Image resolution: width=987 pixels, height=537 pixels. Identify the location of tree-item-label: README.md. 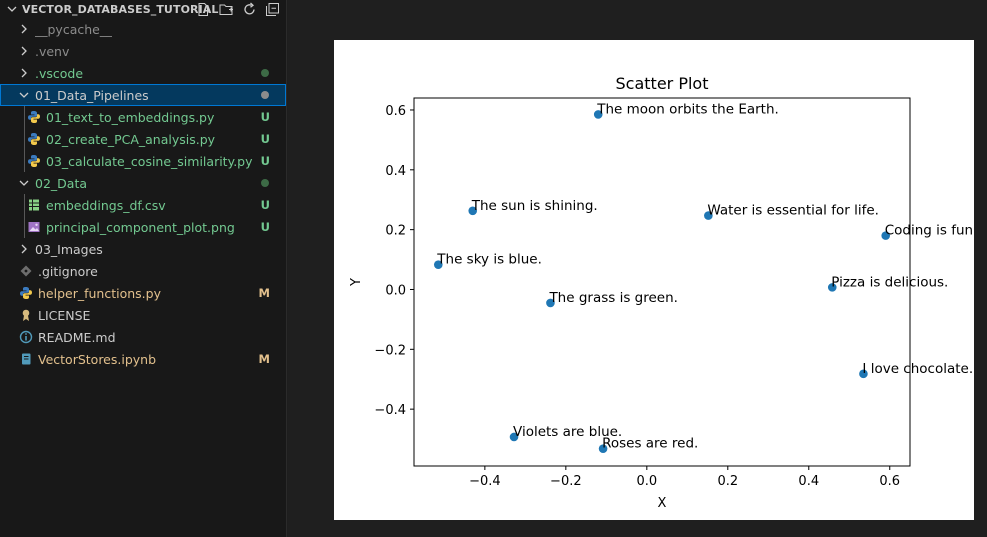
(77, 337).